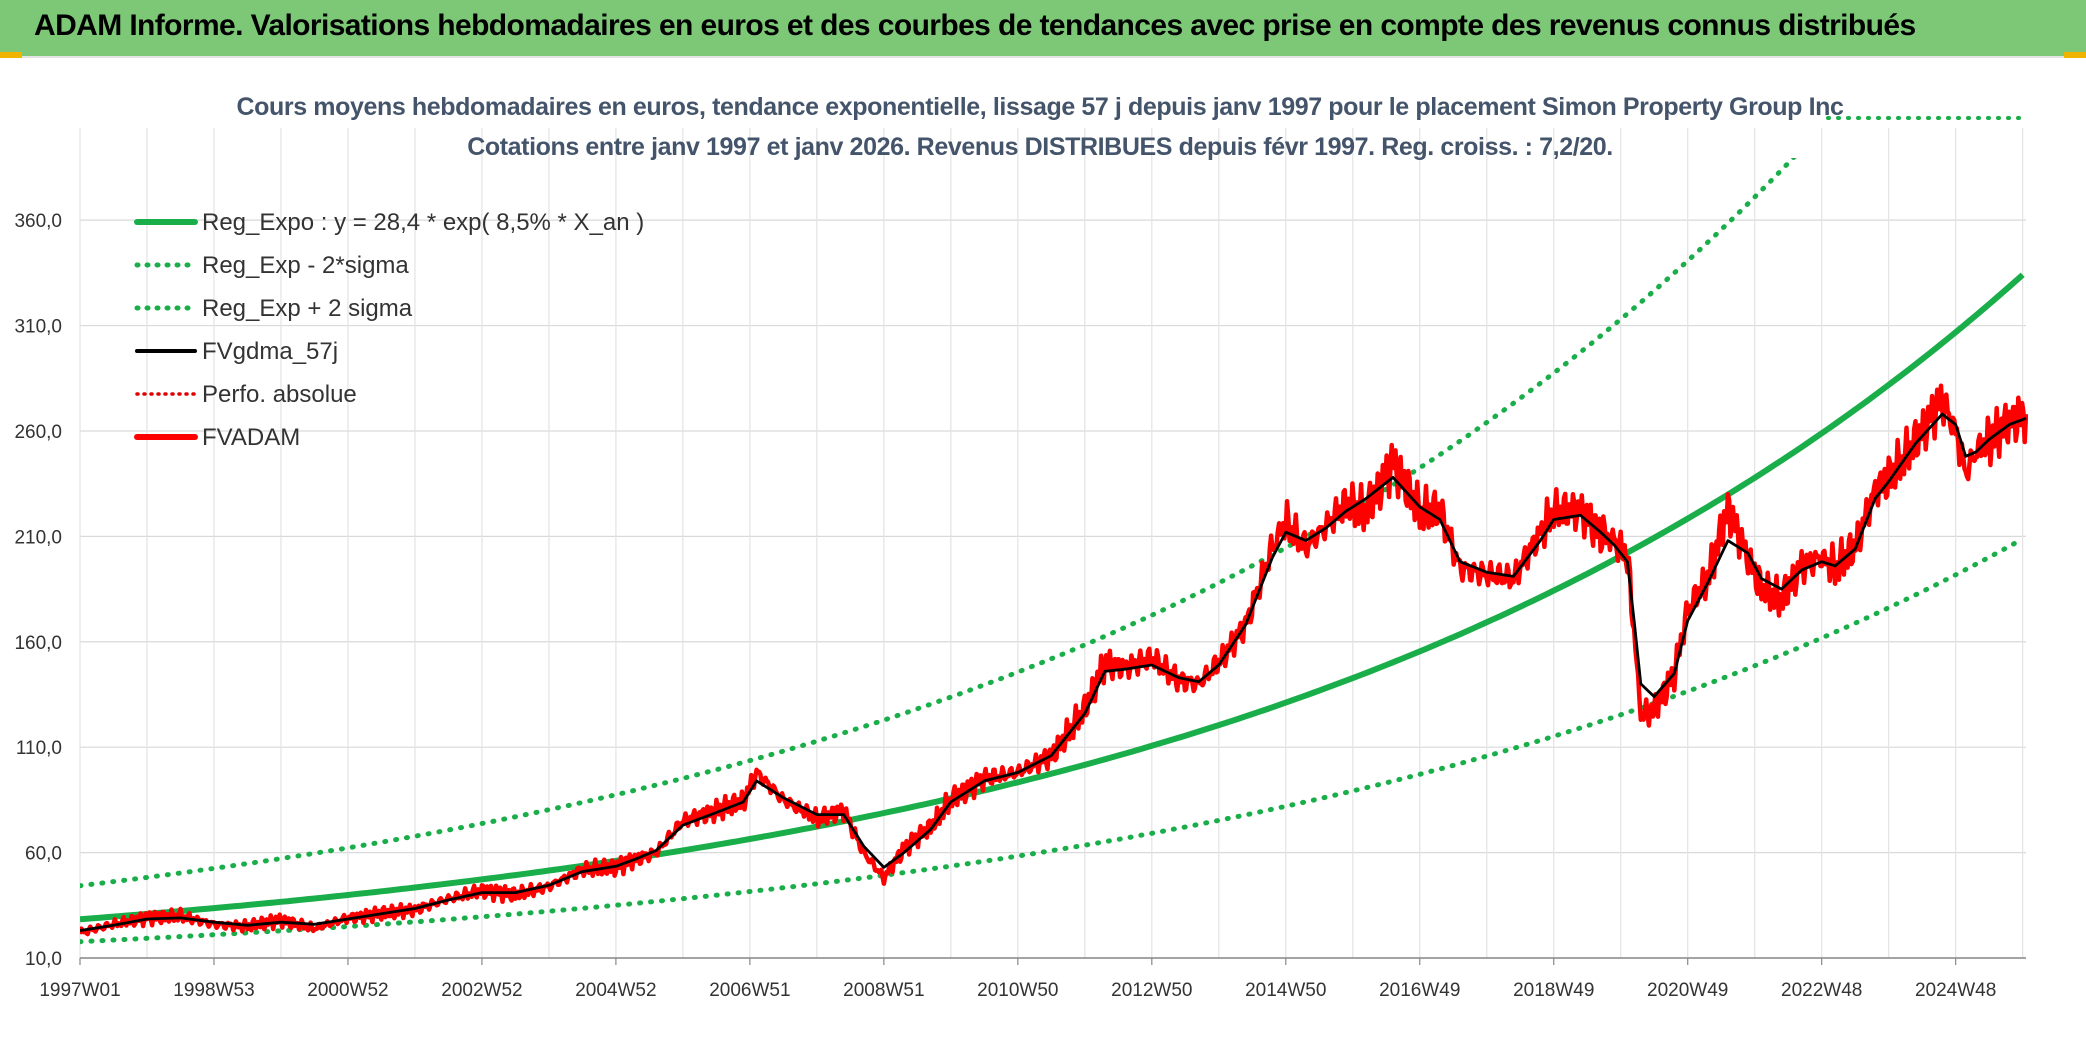 This screenshot has height=1037, width=2086. What do you see at coordinates (43, 854) in the screenshot?
I see `y-tick-label: 60,0` at bounding box center [43, 854].